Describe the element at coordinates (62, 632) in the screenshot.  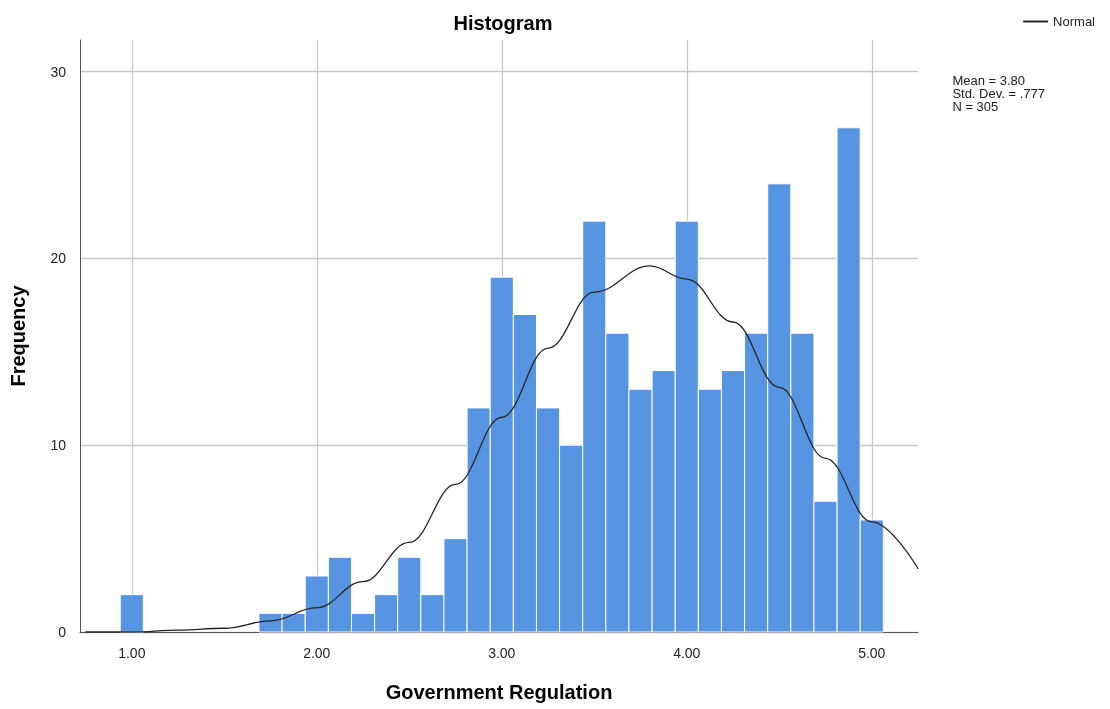
I see `y-tick-label: 0` at that location.